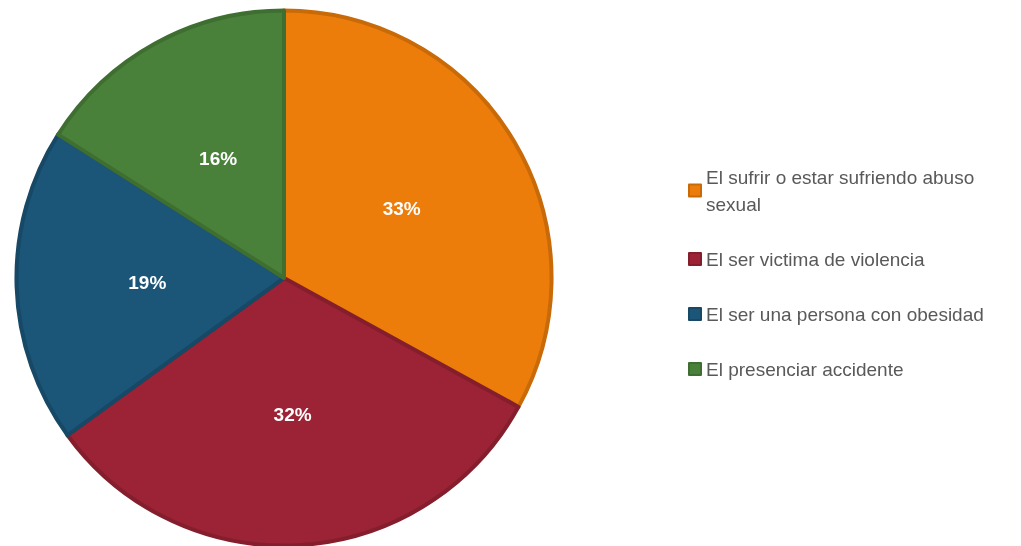  What do you see at coordinates (816, 259) in the screenshot?
I see `legend-label: El ser victima de violencia` at bounding box center [816, 259].